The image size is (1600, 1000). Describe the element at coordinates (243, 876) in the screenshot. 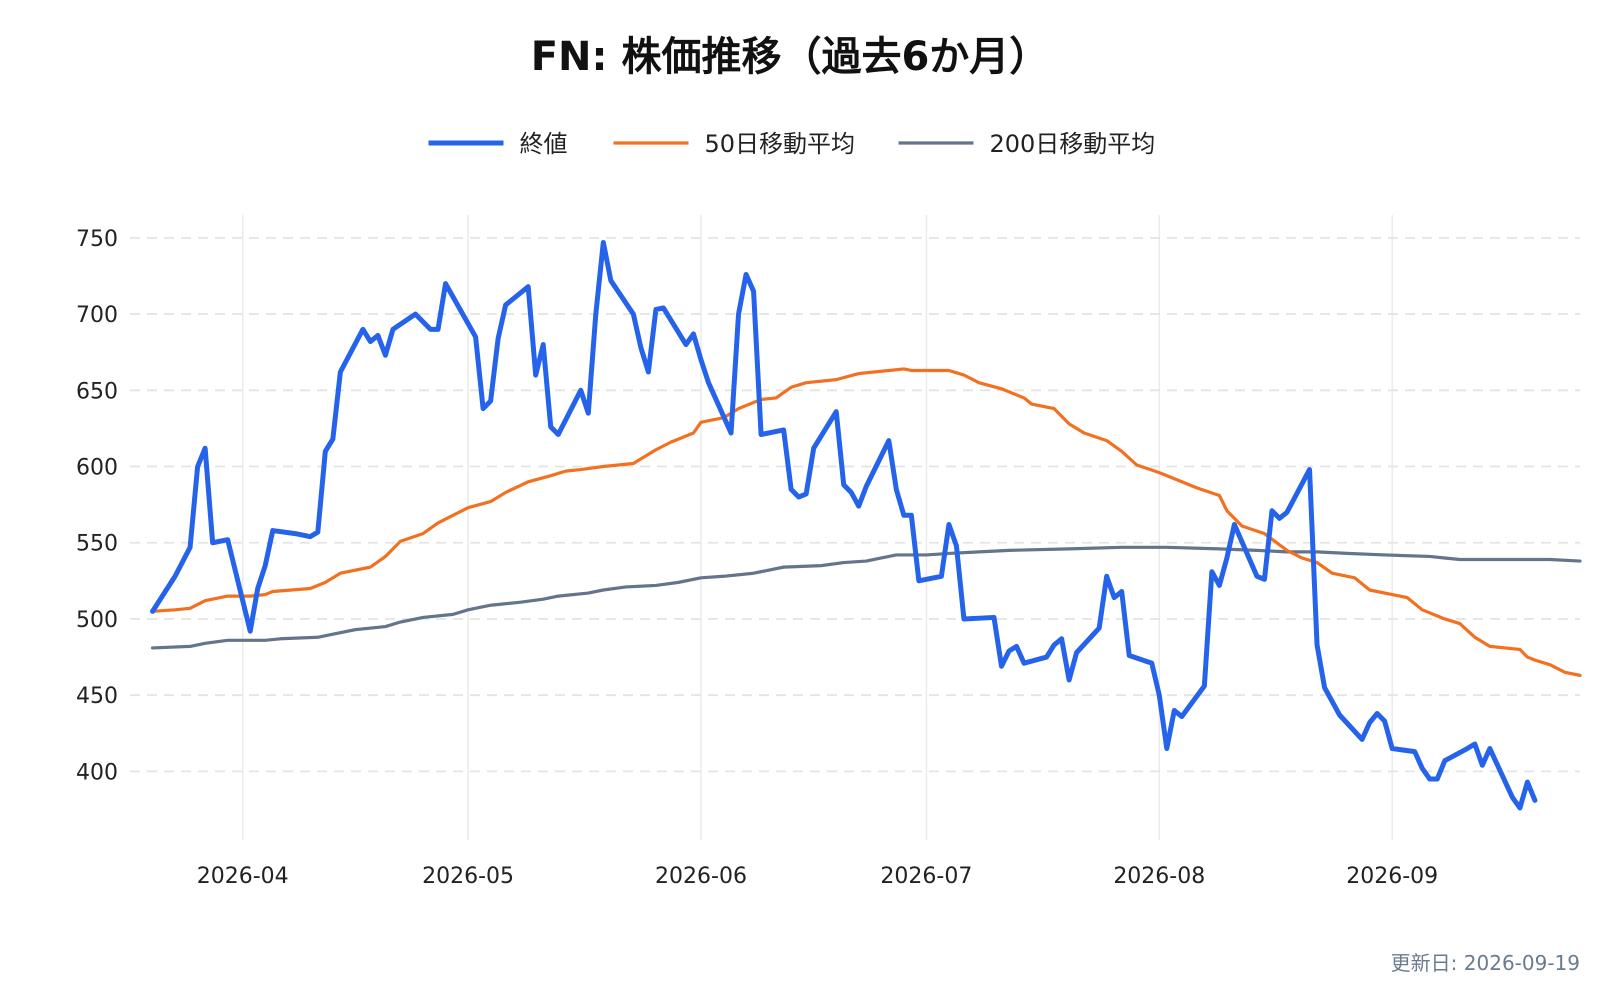

I see `x-tick-label-0: 2026-04` at that location.